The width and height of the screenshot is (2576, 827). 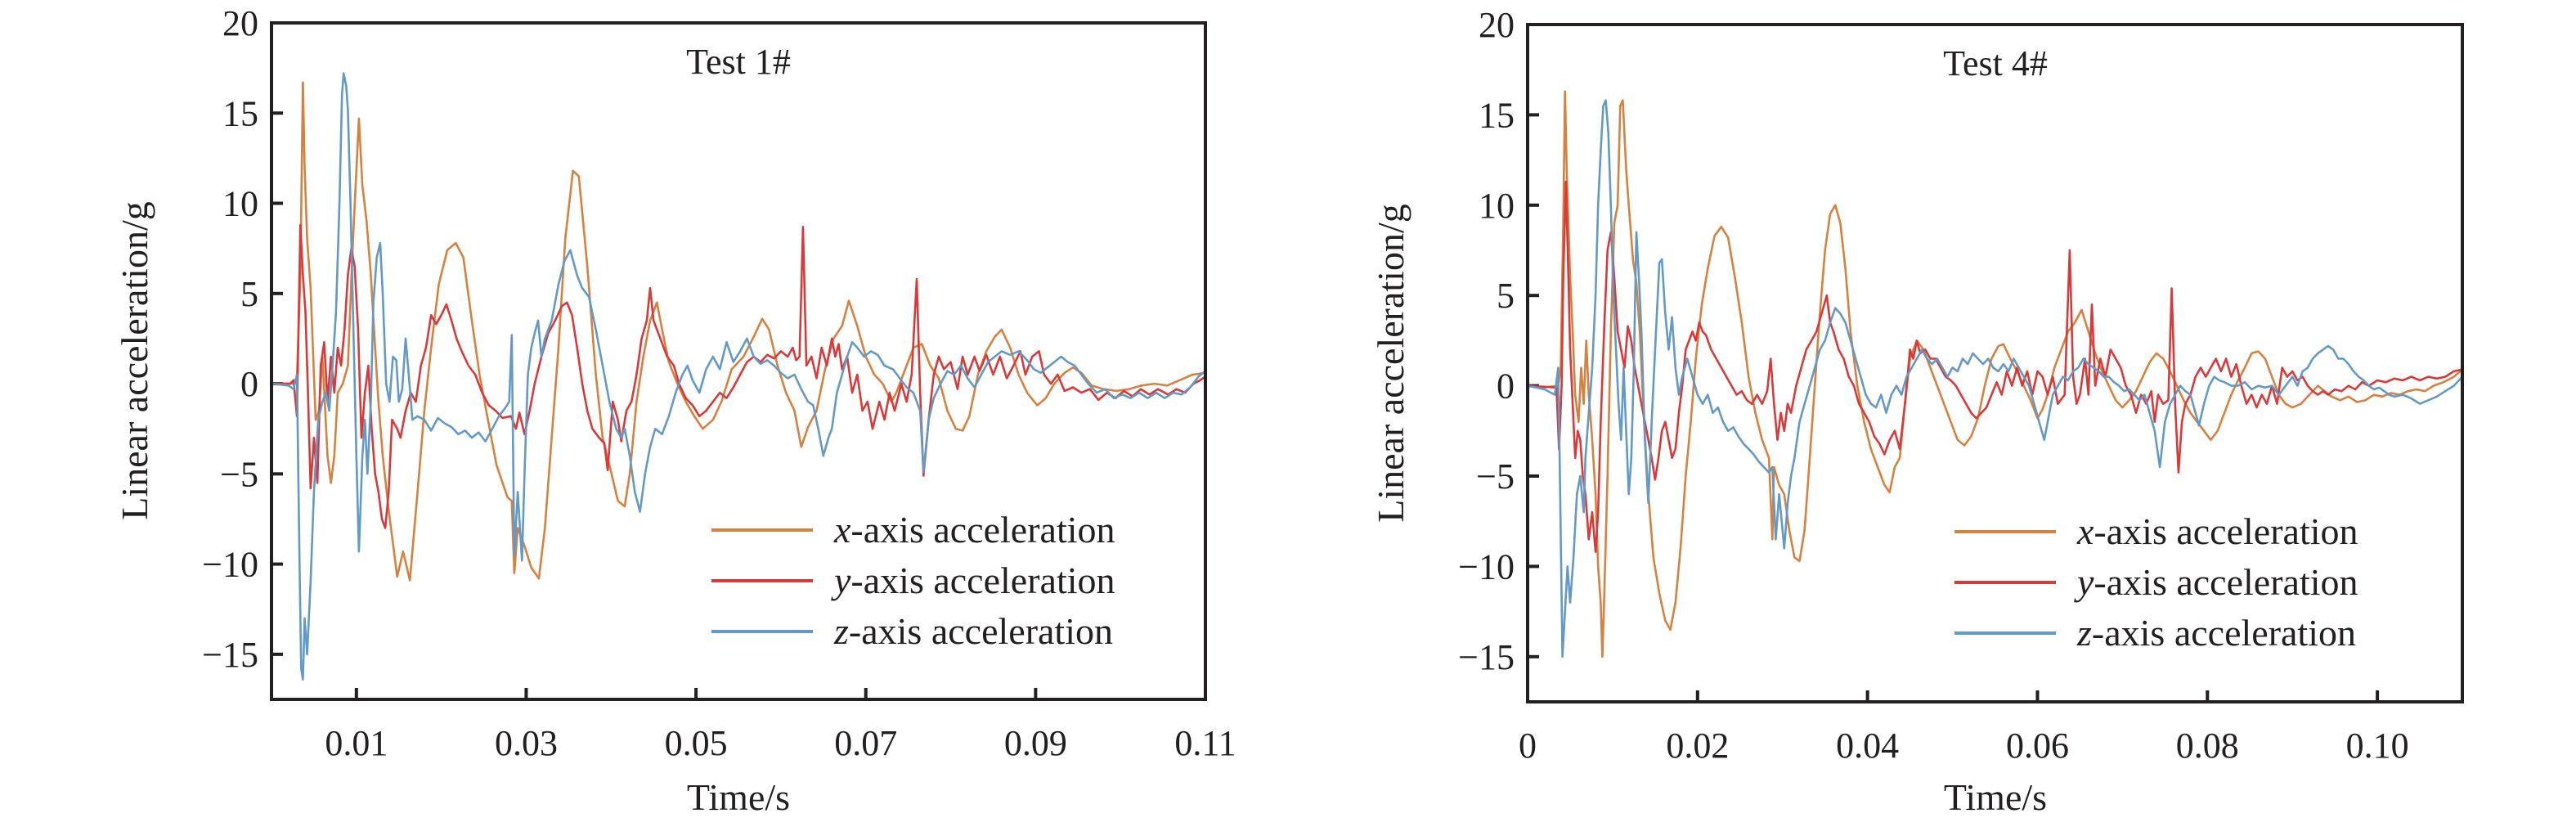 What do you see at coordinates (1697, 746) in the screenshot?
I see `x-tick-label: 0.02` at bounding box center [1697, 746].